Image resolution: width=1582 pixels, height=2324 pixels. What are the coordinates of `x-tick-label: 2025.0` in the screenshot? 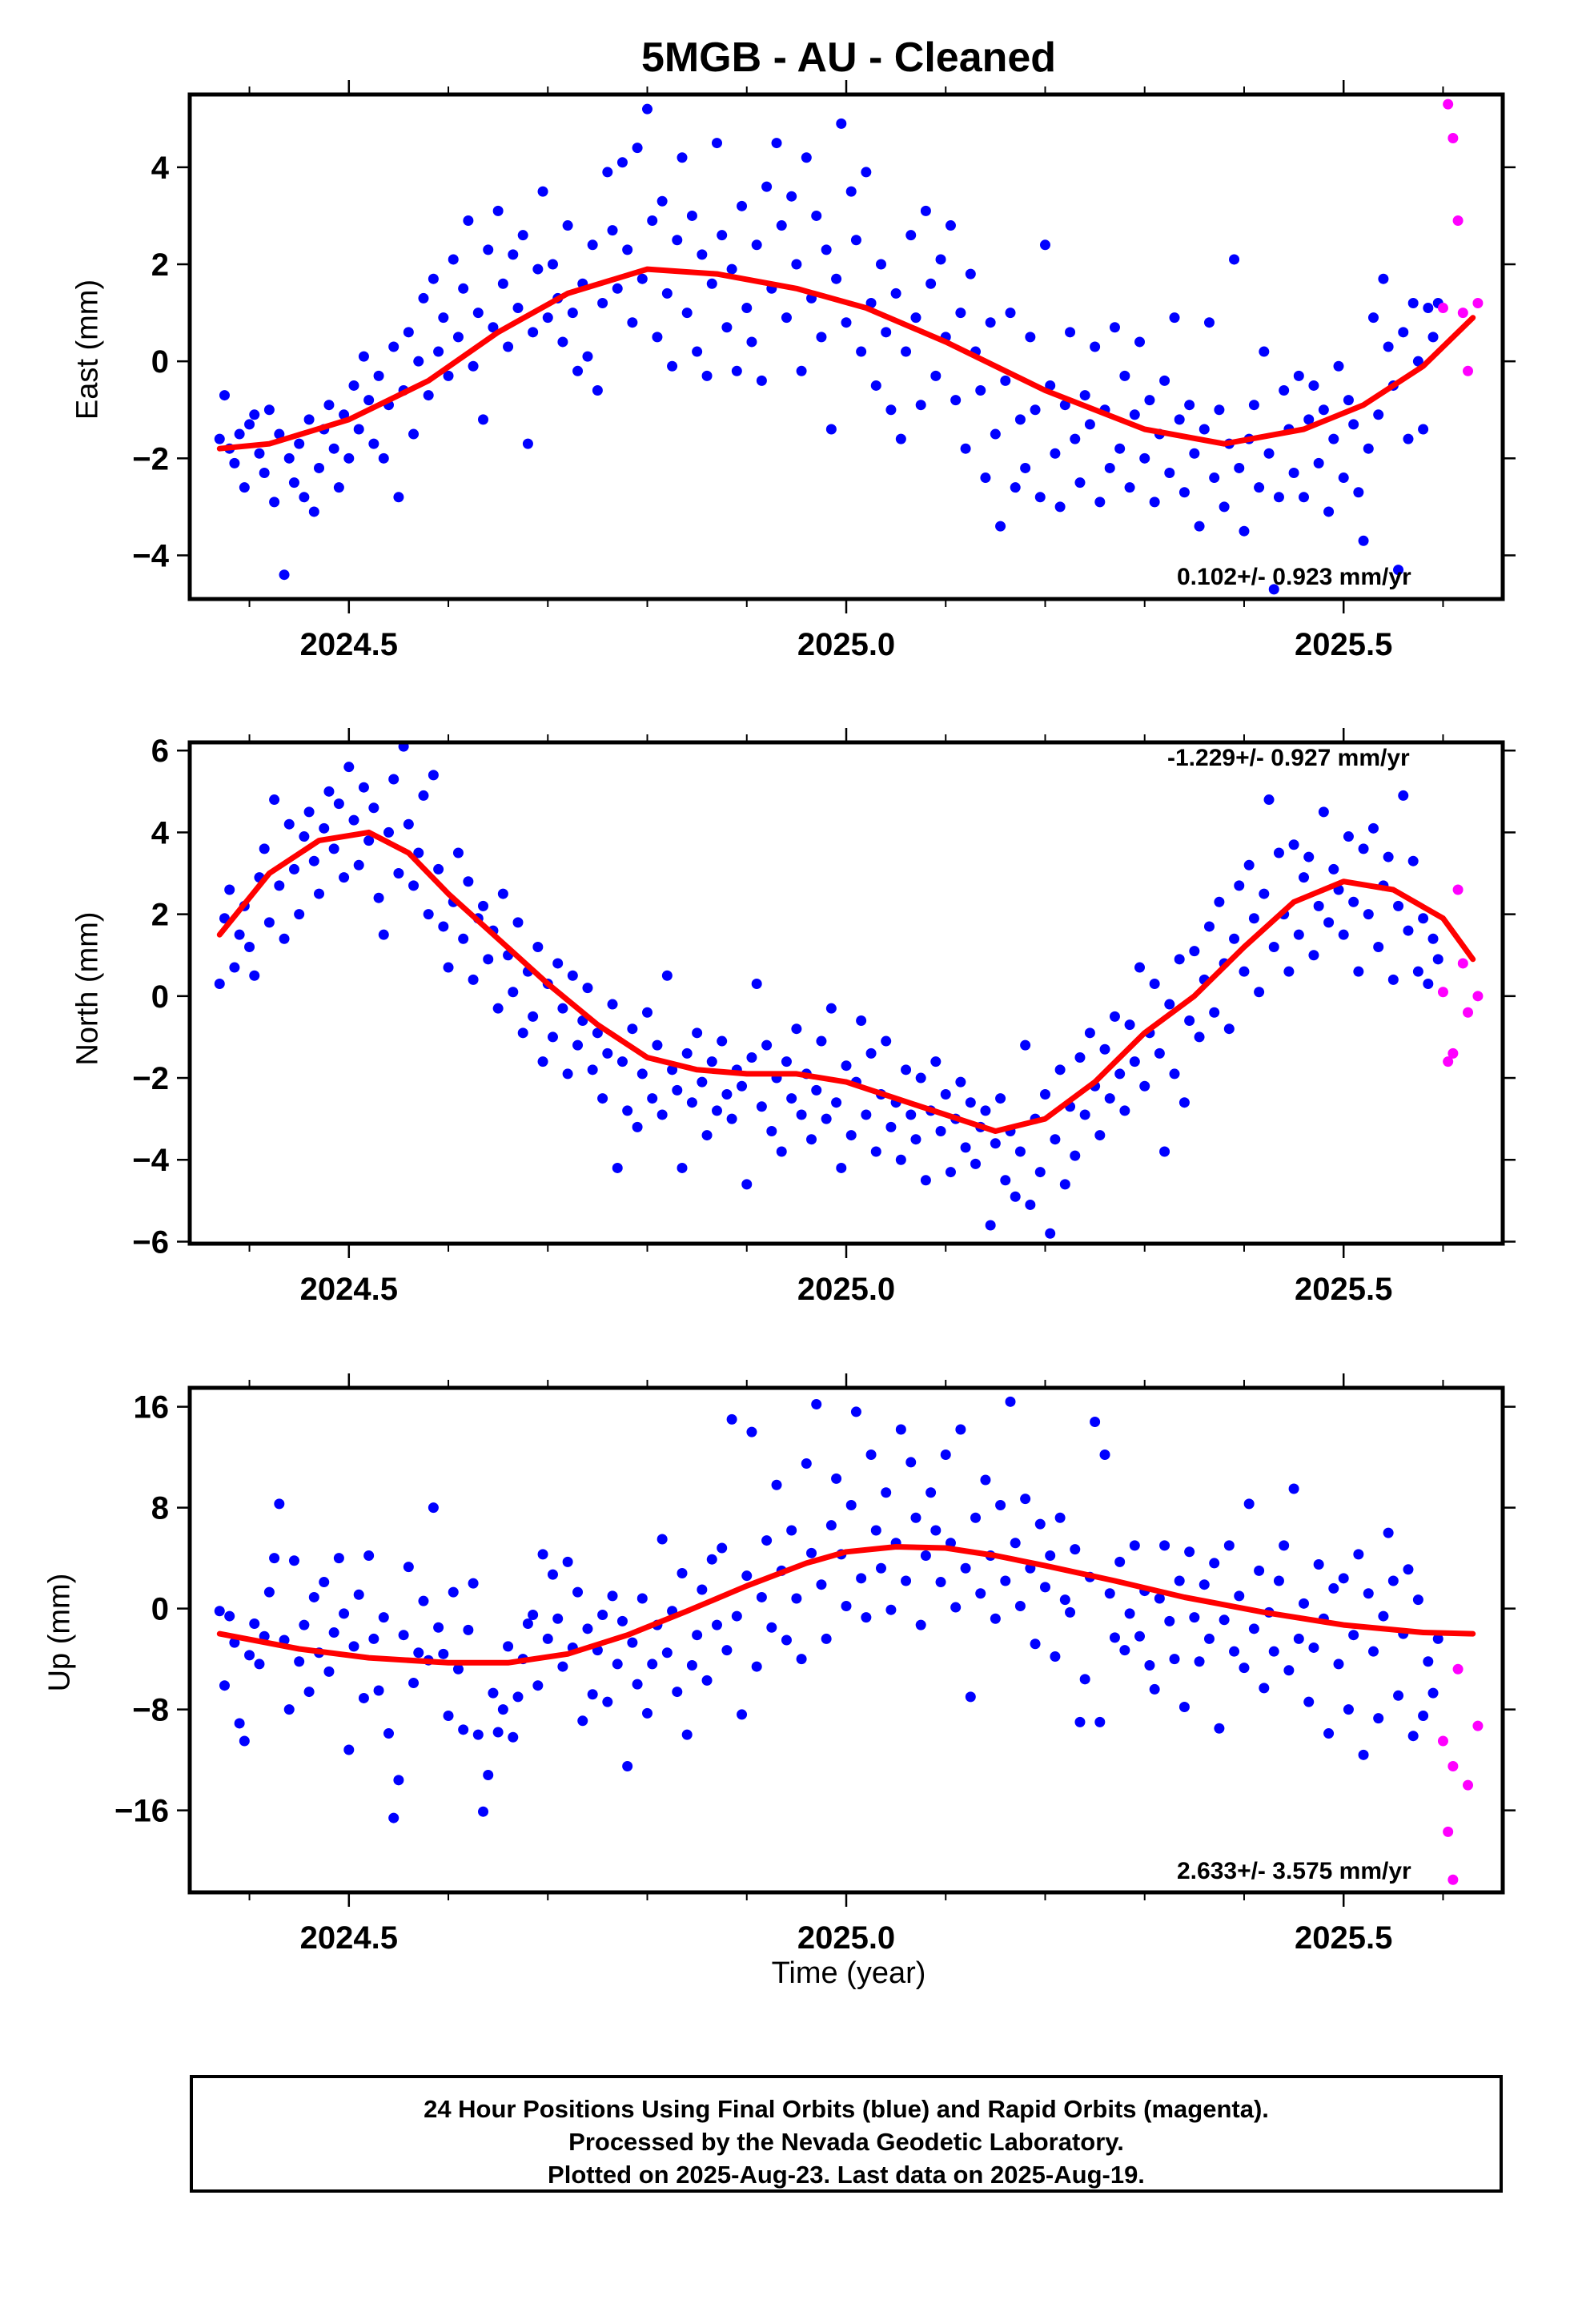 It's located at (846, 644).